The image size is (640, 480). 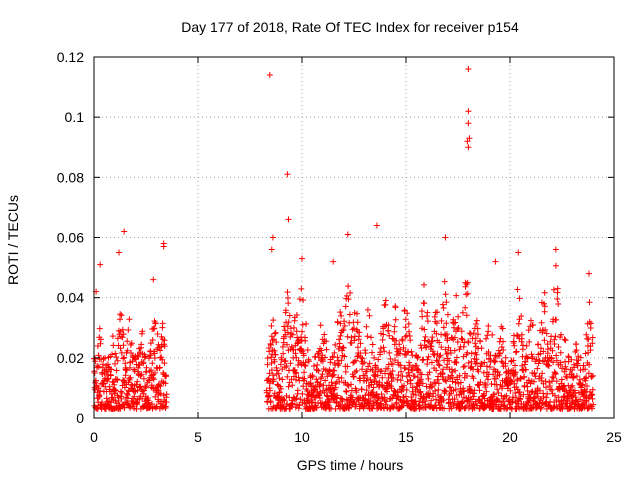 What do you see at coordinates (510, 437) in the screenshot?
I see `x-tick-label: 20` at bounding box center [510, 437].